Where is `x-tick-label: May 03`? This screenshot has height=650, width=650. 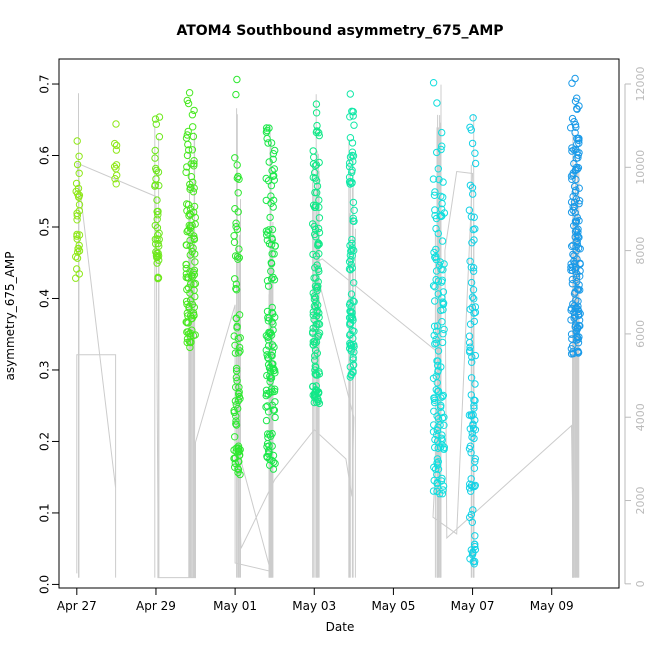
x-tick-label: May 03 is located at coordinates (314, 606).